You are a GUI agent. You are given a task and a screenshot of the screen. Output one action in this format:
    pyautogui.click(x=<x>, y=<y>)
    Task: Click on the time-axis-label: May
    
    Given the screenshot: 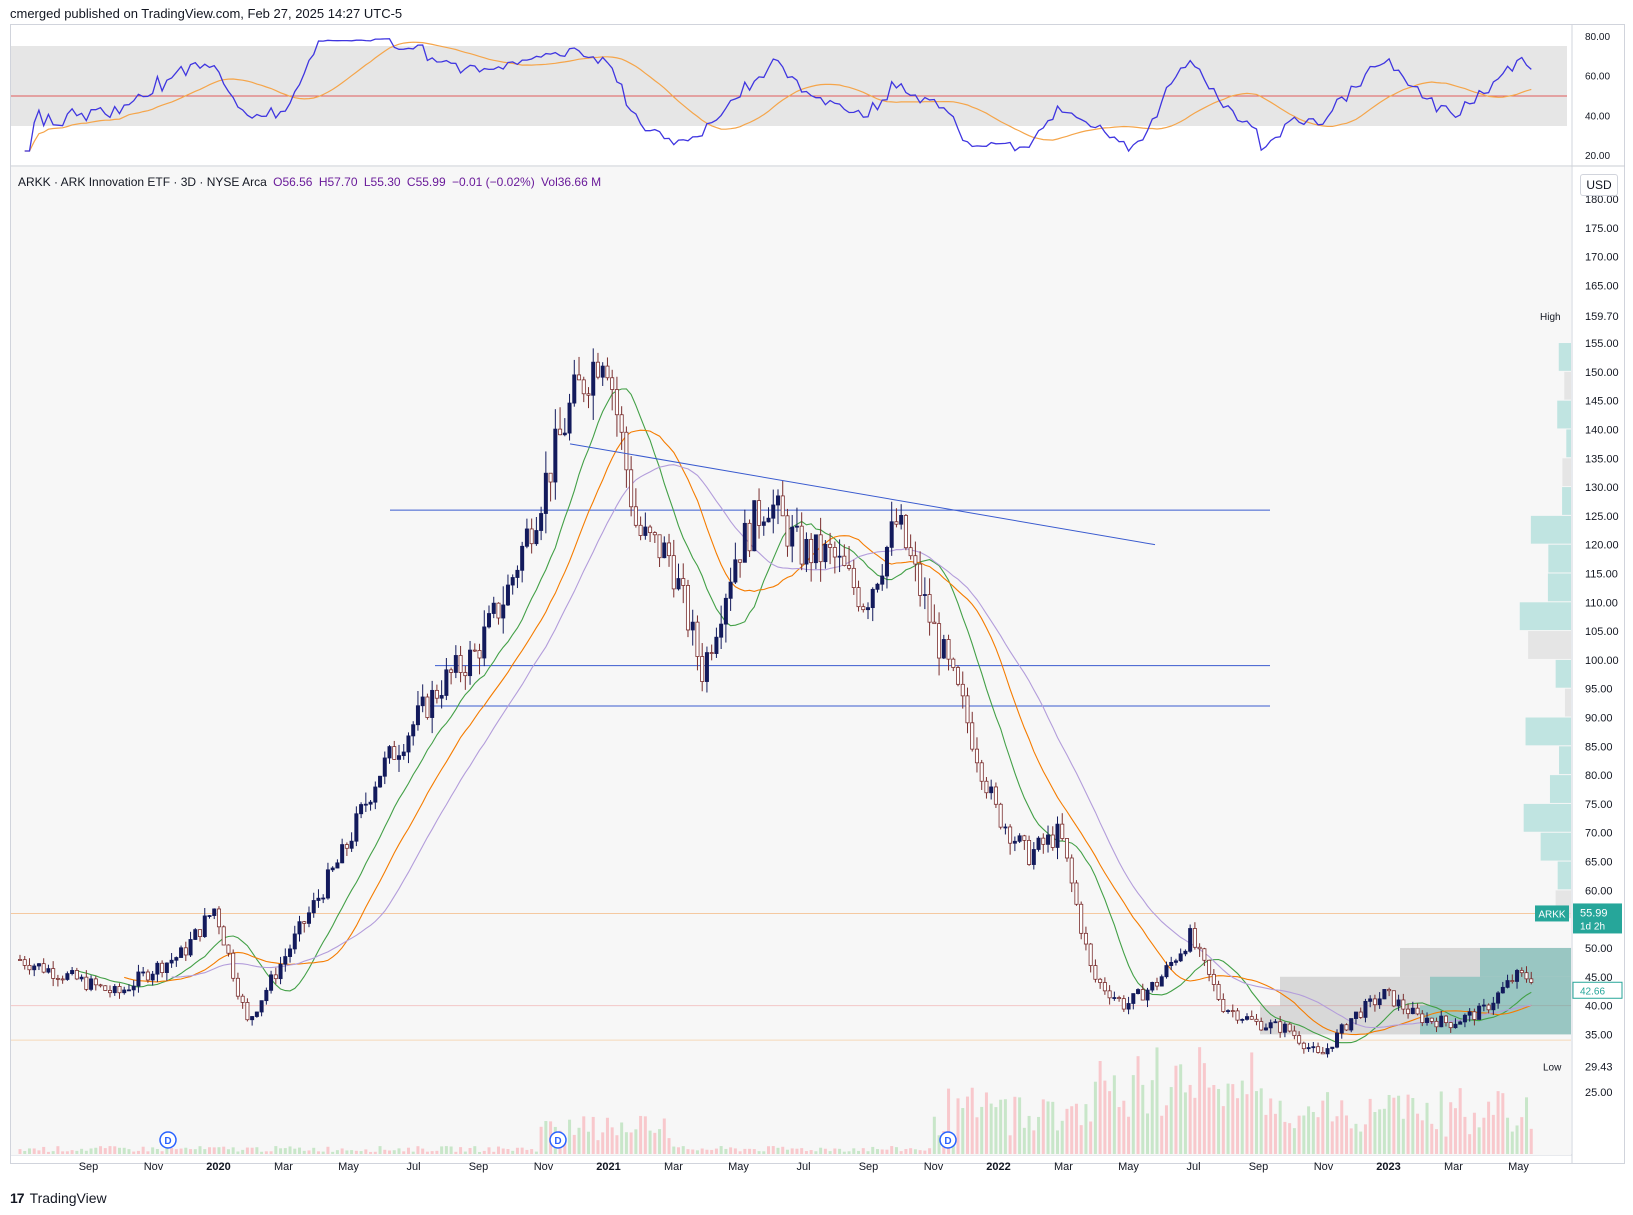 What is the action you would take?
    pyautogui.click(x=348, y=1167)
    